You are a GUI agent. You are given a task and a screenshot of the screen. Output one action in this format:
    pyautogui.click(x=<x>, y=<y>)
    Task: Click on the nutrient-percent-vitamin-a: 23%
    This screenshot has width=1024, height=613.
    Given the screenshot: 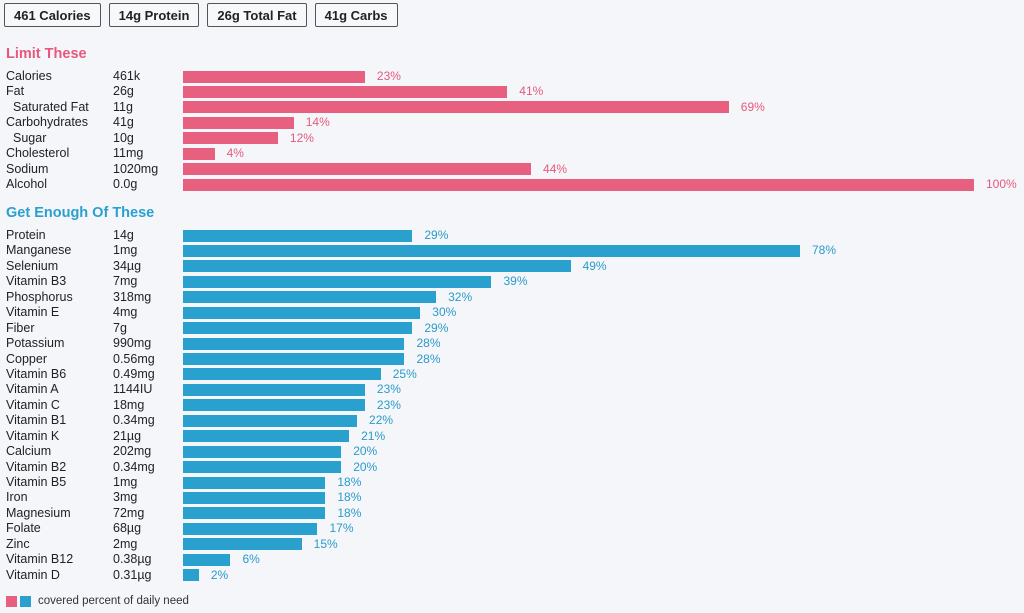 What is the action you would take?
    pyautogui.click(x=388, y=389)
    